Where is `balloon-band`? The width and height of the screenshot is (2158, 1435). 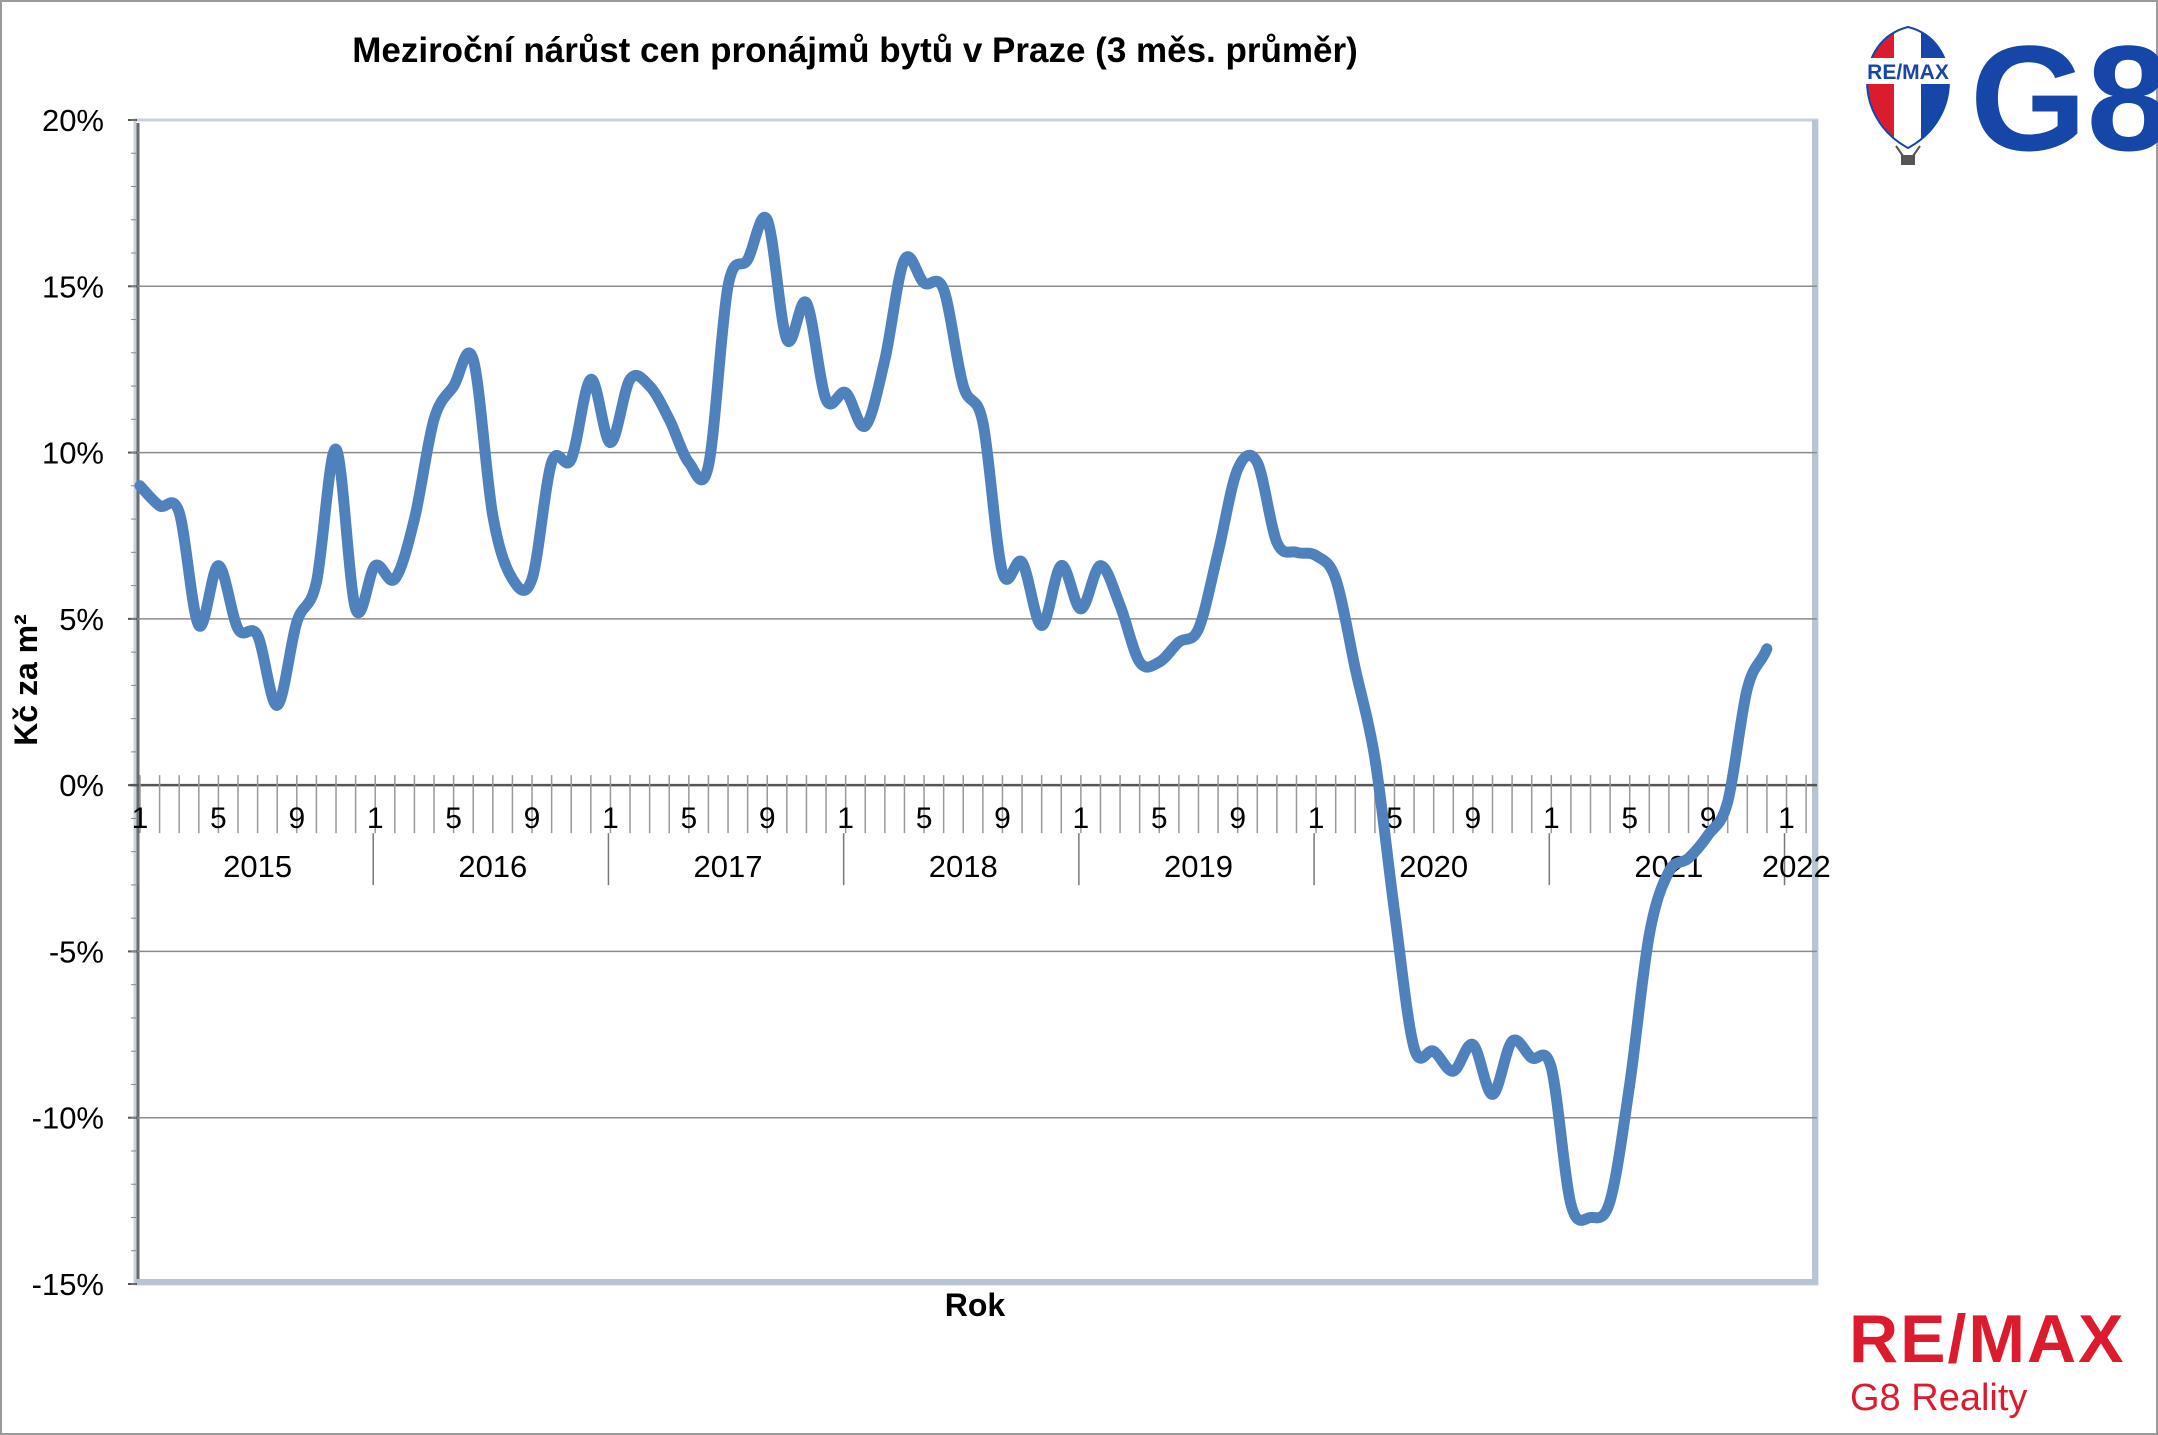
balloon-band is located at coordinates (1908, 71).